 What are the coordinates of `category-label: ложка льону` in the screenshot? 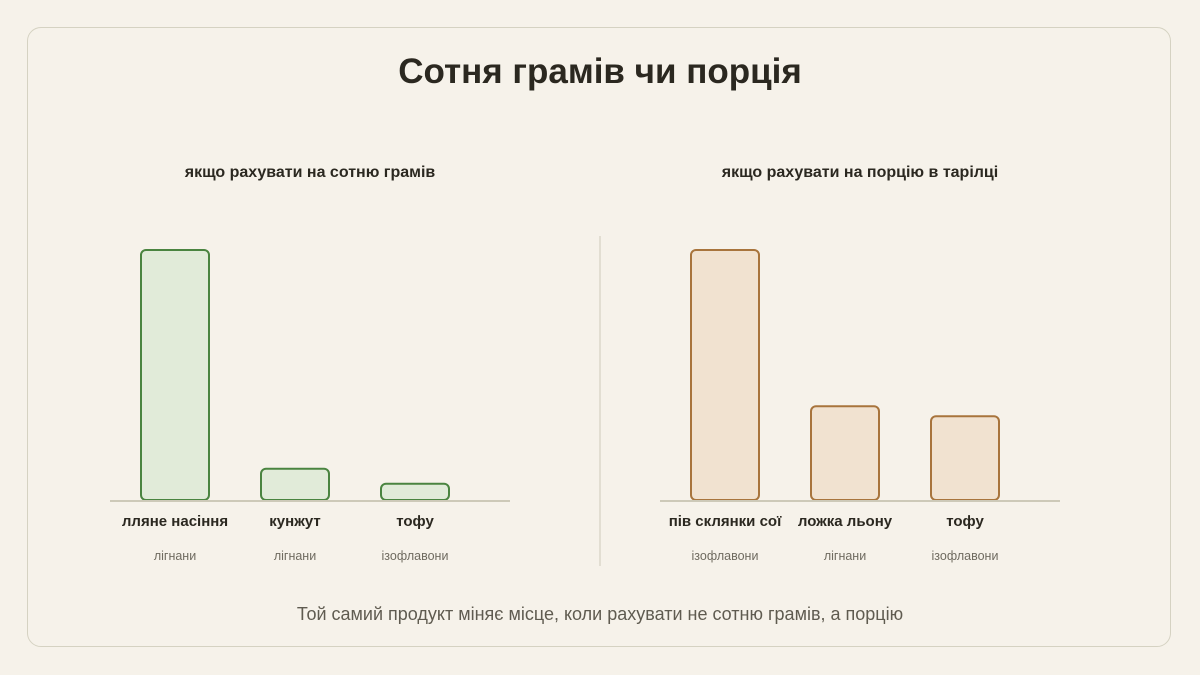 It's located at (845, 521).